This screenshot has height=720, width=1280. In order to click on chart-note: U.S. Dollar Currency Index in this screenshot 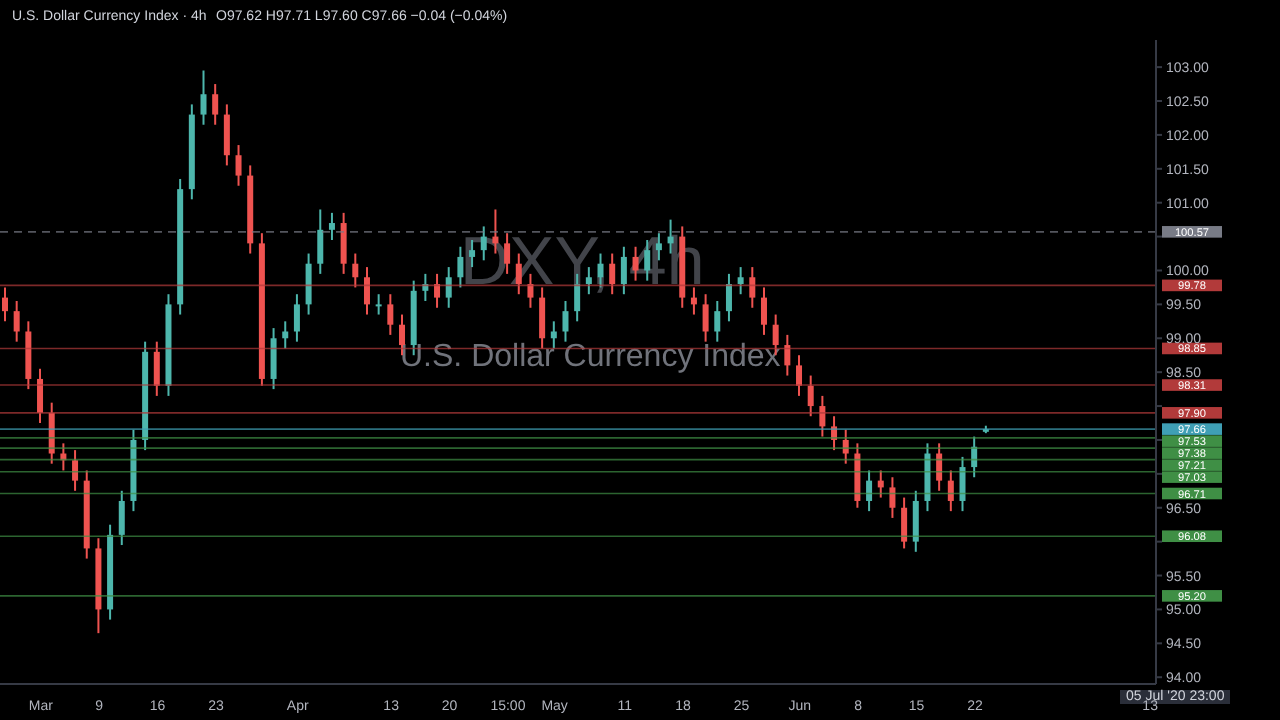, I will do `click(590, 358)`.